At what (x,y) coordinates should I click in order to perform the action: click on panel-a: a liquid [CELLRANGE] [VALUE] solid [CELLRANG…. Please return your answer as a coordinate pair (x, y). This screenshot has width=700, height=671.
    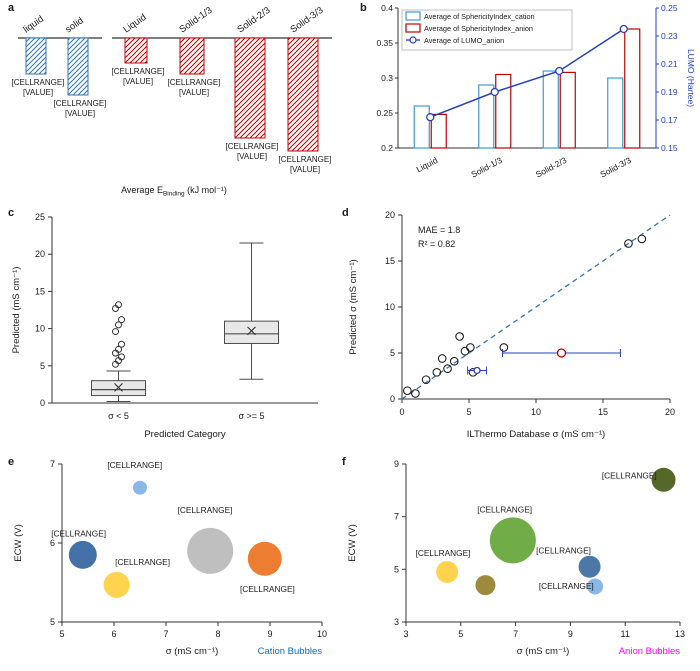
    Looking at the image, I should click on (173, 102).